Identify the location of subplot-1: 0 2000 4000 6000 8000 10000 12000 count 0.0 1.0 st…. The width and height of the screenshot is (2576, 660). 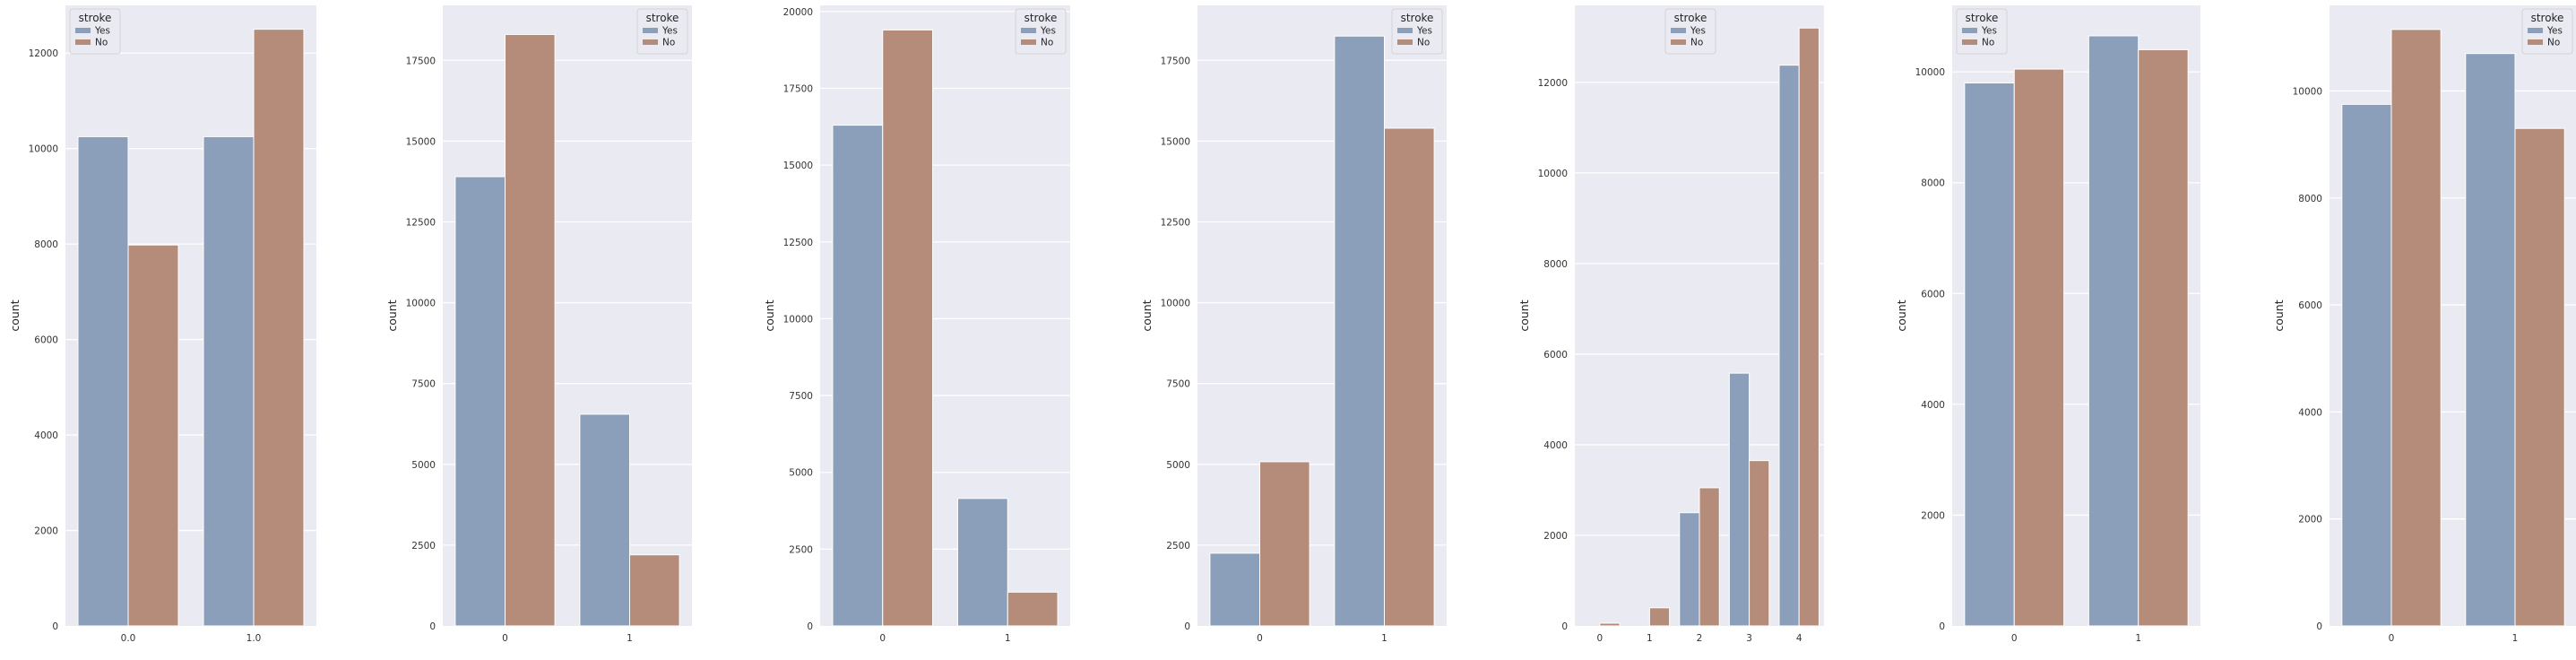
(162, 324).